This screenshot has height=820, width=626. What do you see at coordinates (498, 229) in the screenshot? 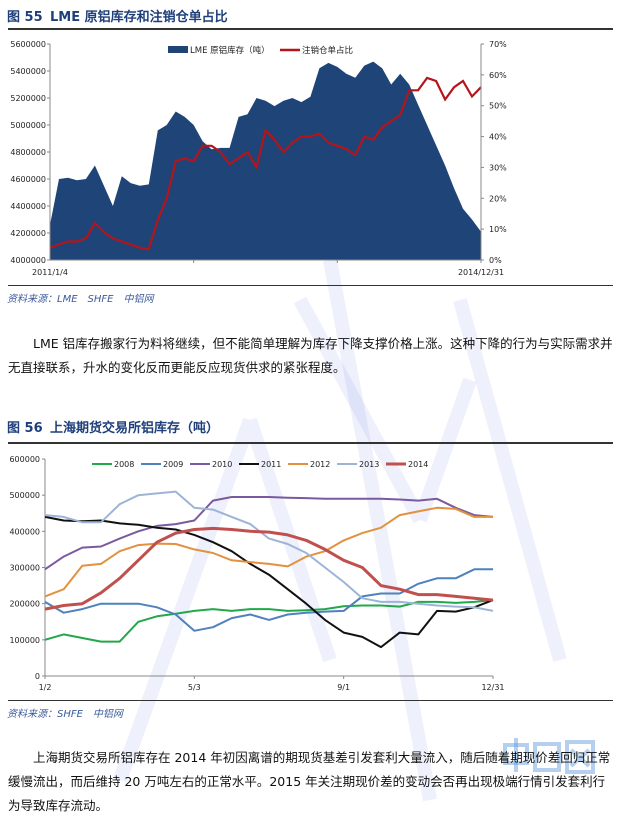
I see `right-axis-tick-label: 10%` at bounding box center [498, 229].